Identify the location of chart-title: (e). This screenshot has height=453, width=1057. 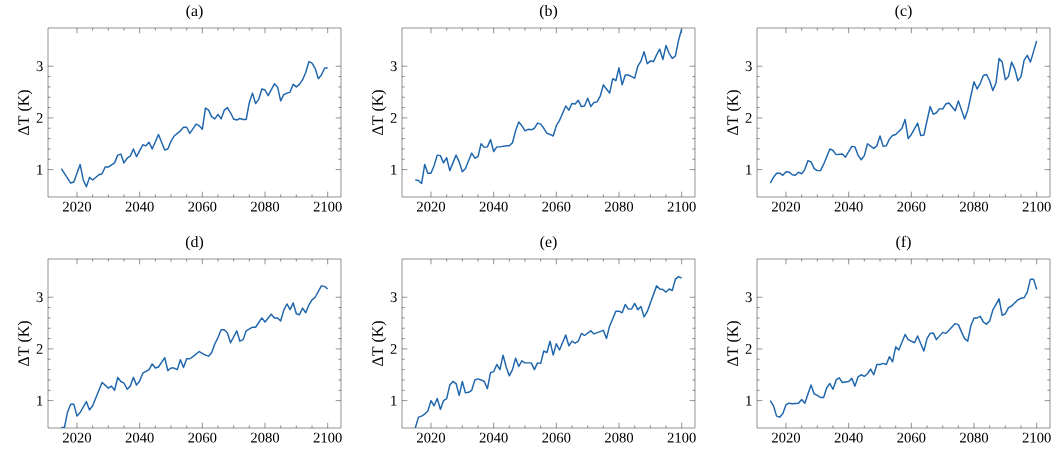
(548, 243).